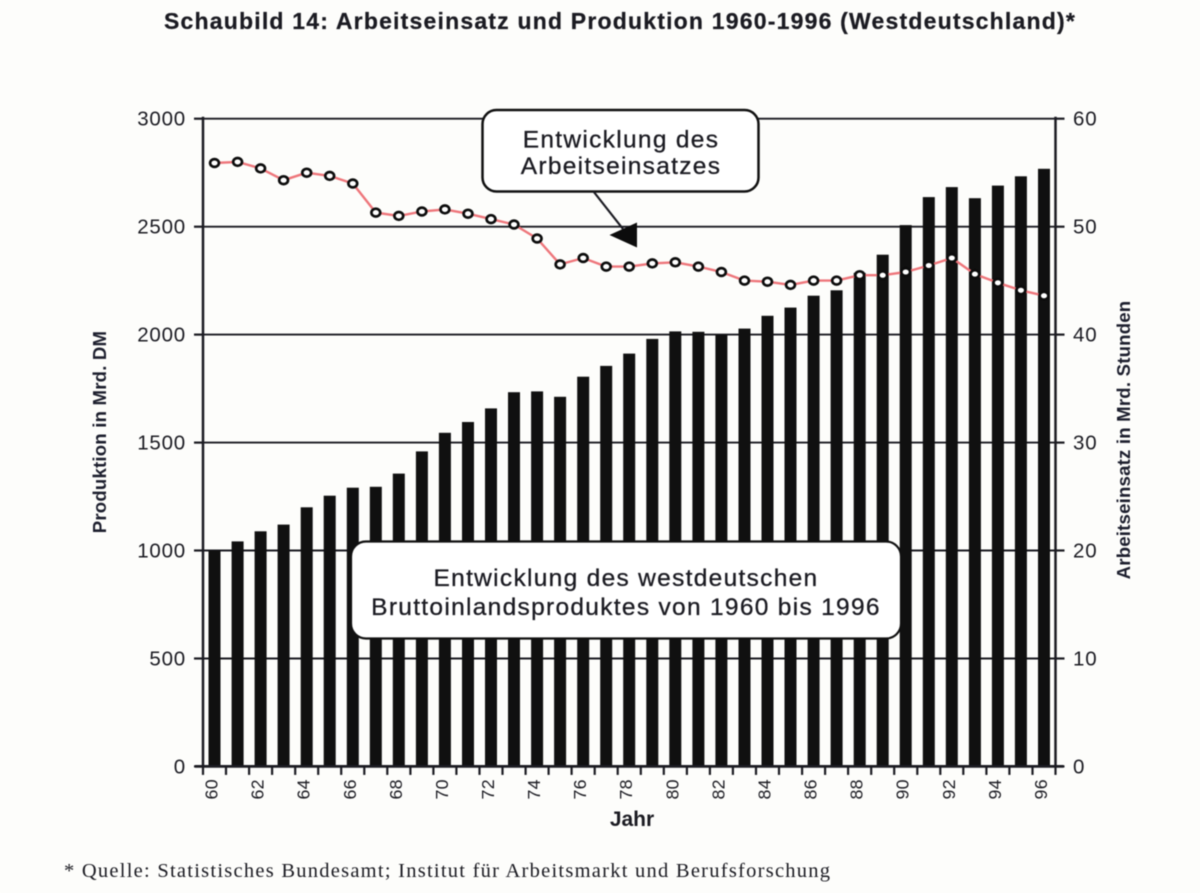 The height and width of the screenshot is (893, 1200). What do you see at coordinates (1085, 551) in the screenshot?
I see `svg-text: 20` at bounding box center [1085, 551].